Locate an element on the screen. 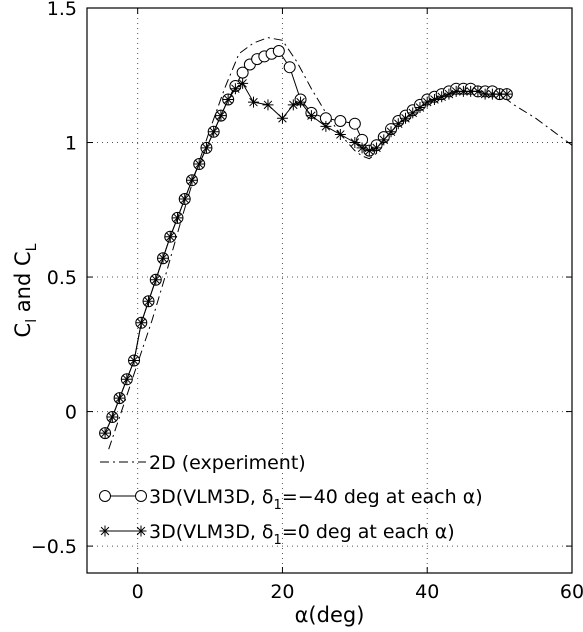 The height and width of the screenshot is (632, 583). legend-label: 3D(VLM3D, δ1=−40 deg at each α) is located at coordinates (316, 499).